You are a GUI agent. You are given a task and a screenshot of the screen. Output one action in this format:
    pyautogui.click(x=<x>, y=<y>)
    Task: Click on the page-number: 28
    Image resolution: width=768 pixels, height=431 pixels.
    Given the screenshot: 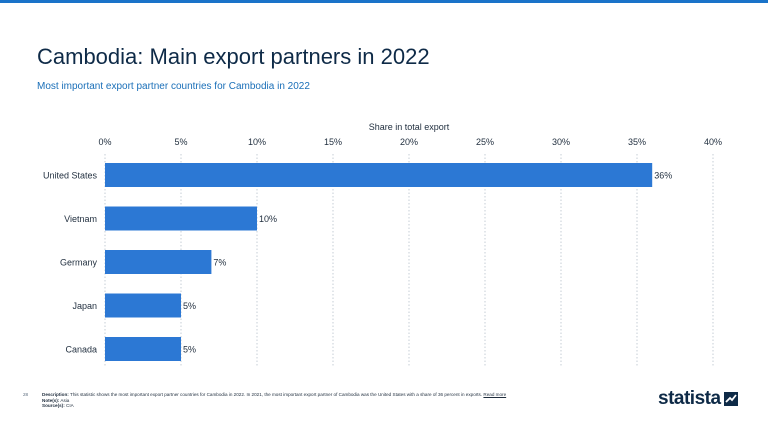 What is the action you would take?
    pyautogui.click(x=26, y=394)
    